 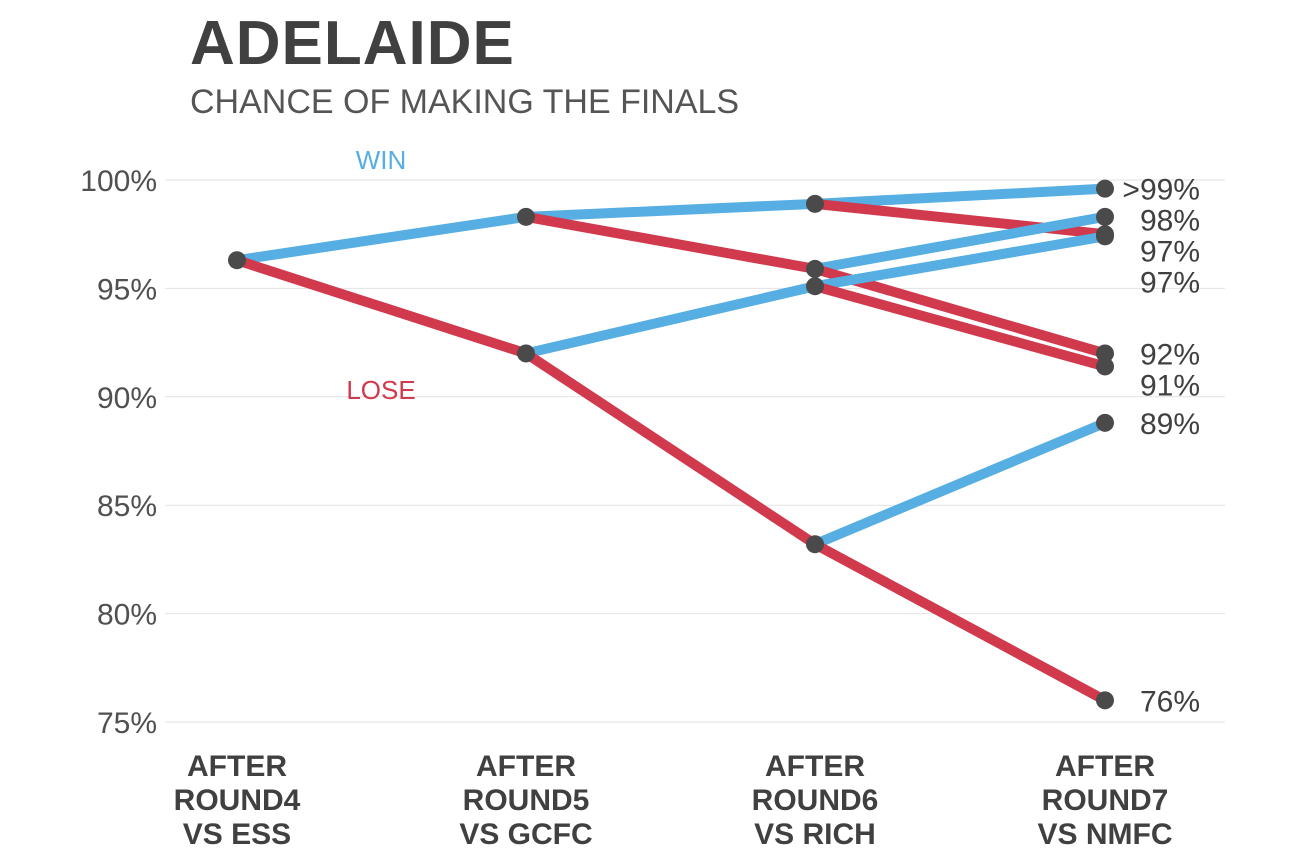 I want to click on x-tick-label-line: ROUND5, so click(x=526, y=800).